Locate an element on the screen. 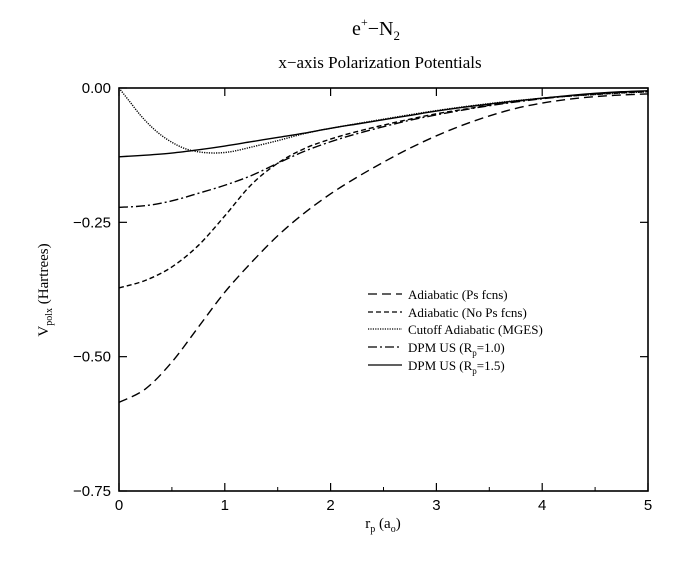  legend-item: Adiabatic (Ps fcns) is located at coordinates (438, 294).